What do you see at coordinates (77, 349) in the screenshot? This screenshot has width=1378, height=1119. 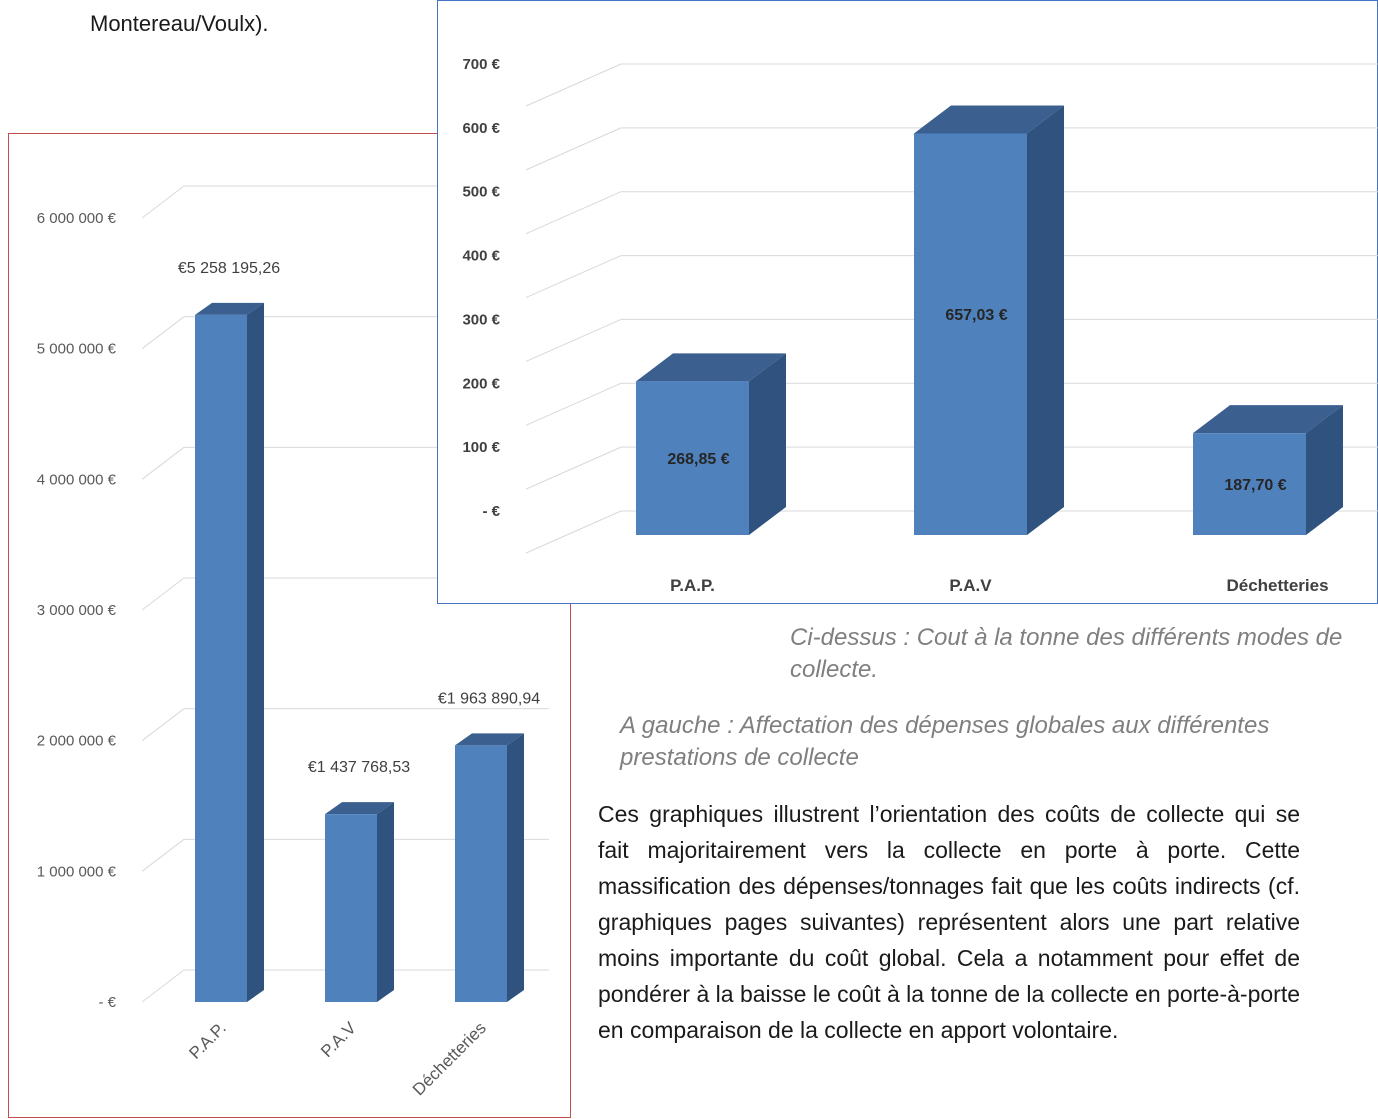 I see `y-tick-label: 5 000 000 €` at bounding box center [77, 349].